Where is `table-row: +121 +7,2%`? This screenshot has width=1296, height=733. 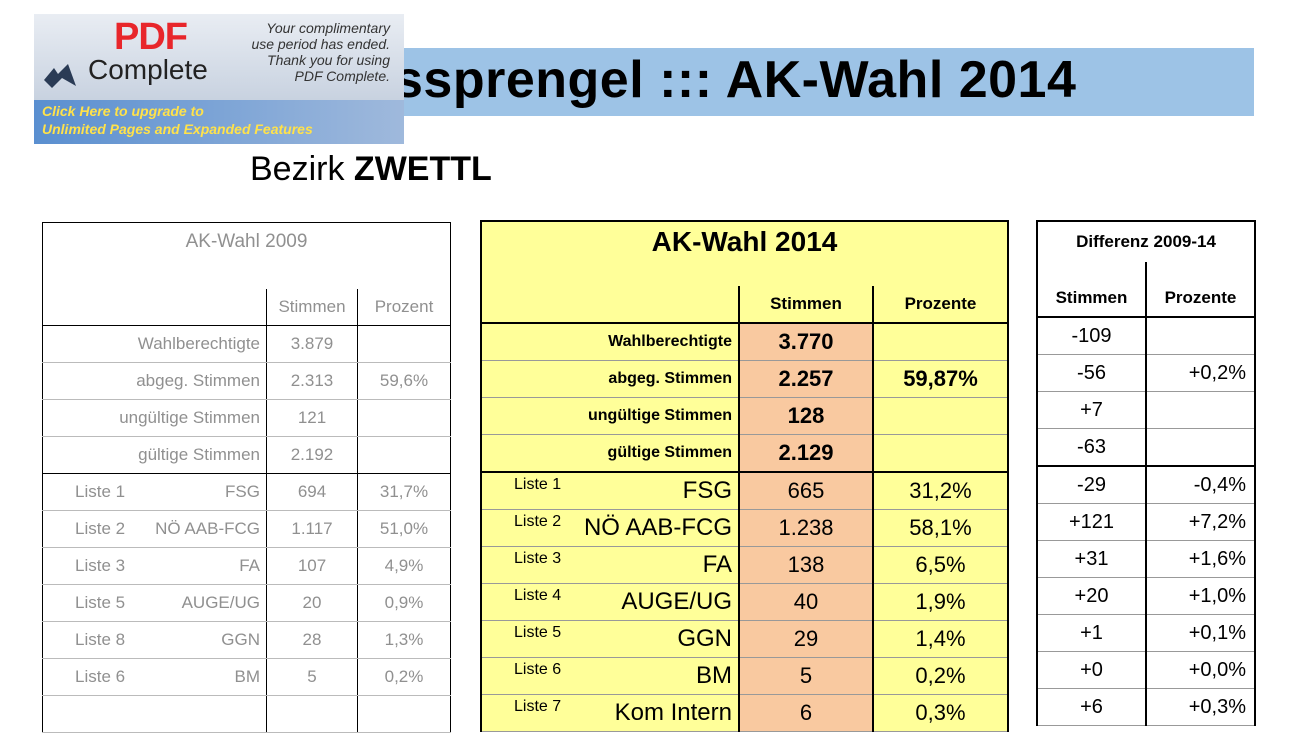 table-row: +121 +7,2% is located at coordinates (1146, 522).